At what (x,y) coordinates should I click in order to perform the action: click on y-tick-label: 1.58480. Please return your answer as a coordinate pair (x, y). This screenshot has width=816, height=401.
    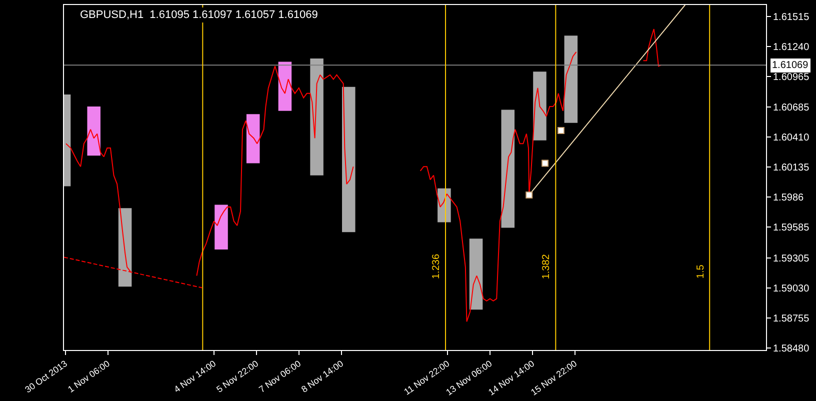
    Looking at the image, I should click on (791, 348).